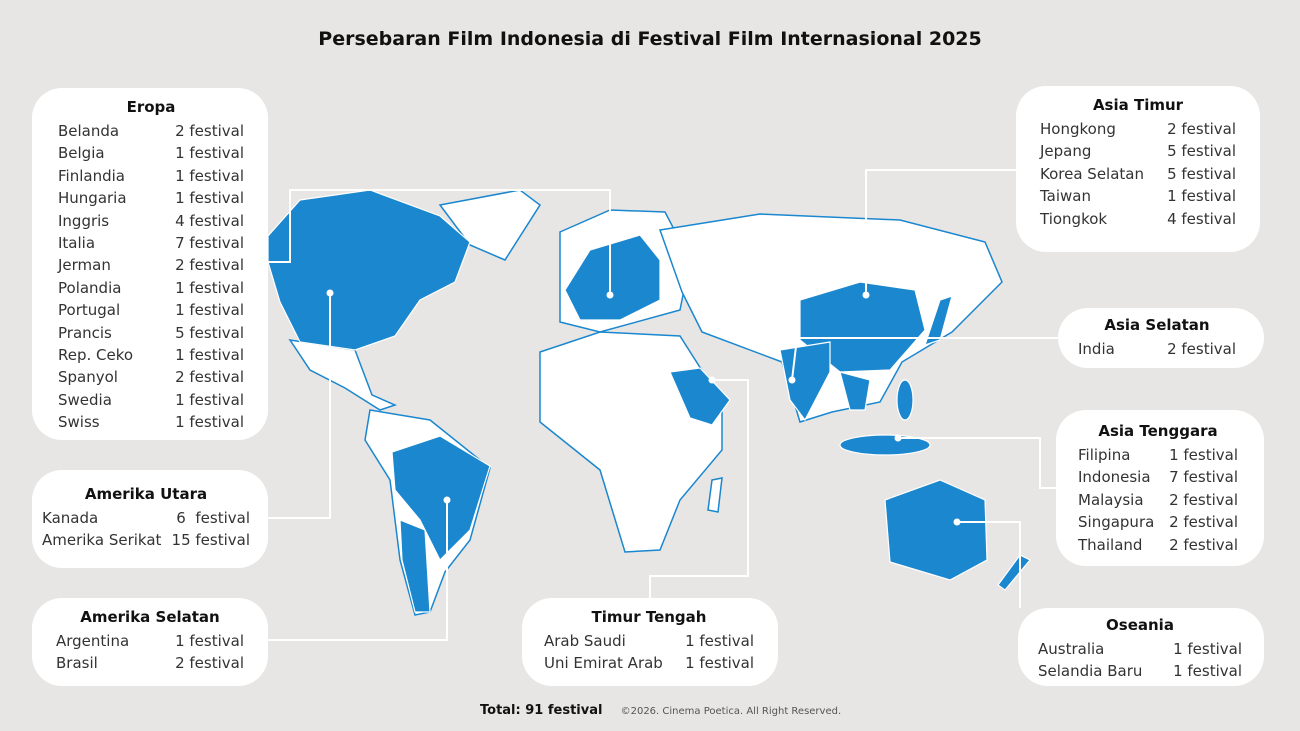 The image size is (1300, 731). Describe the element at coordinates (89, 131) in the screenshot. I see `country-name: Belanda` at that location.